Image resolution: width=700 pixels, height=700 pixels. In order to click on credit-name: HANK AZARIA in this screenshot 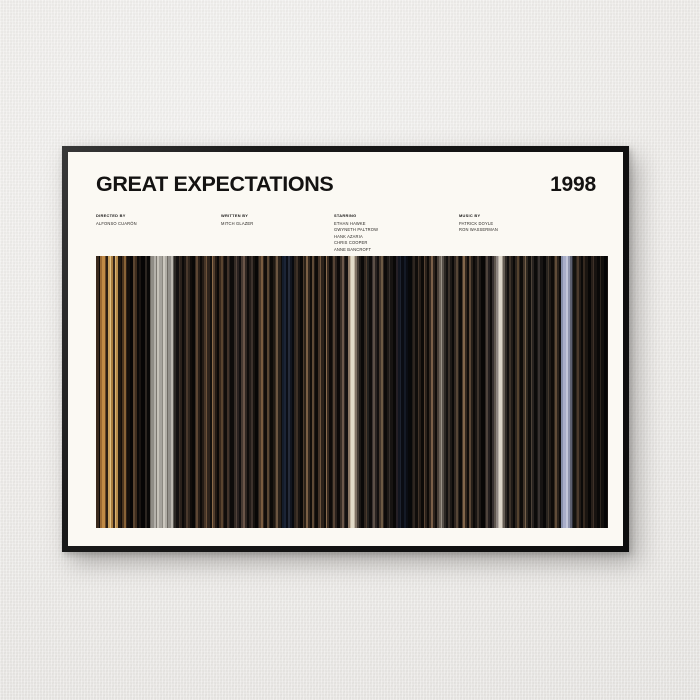, I will do `click(348, 236)`.